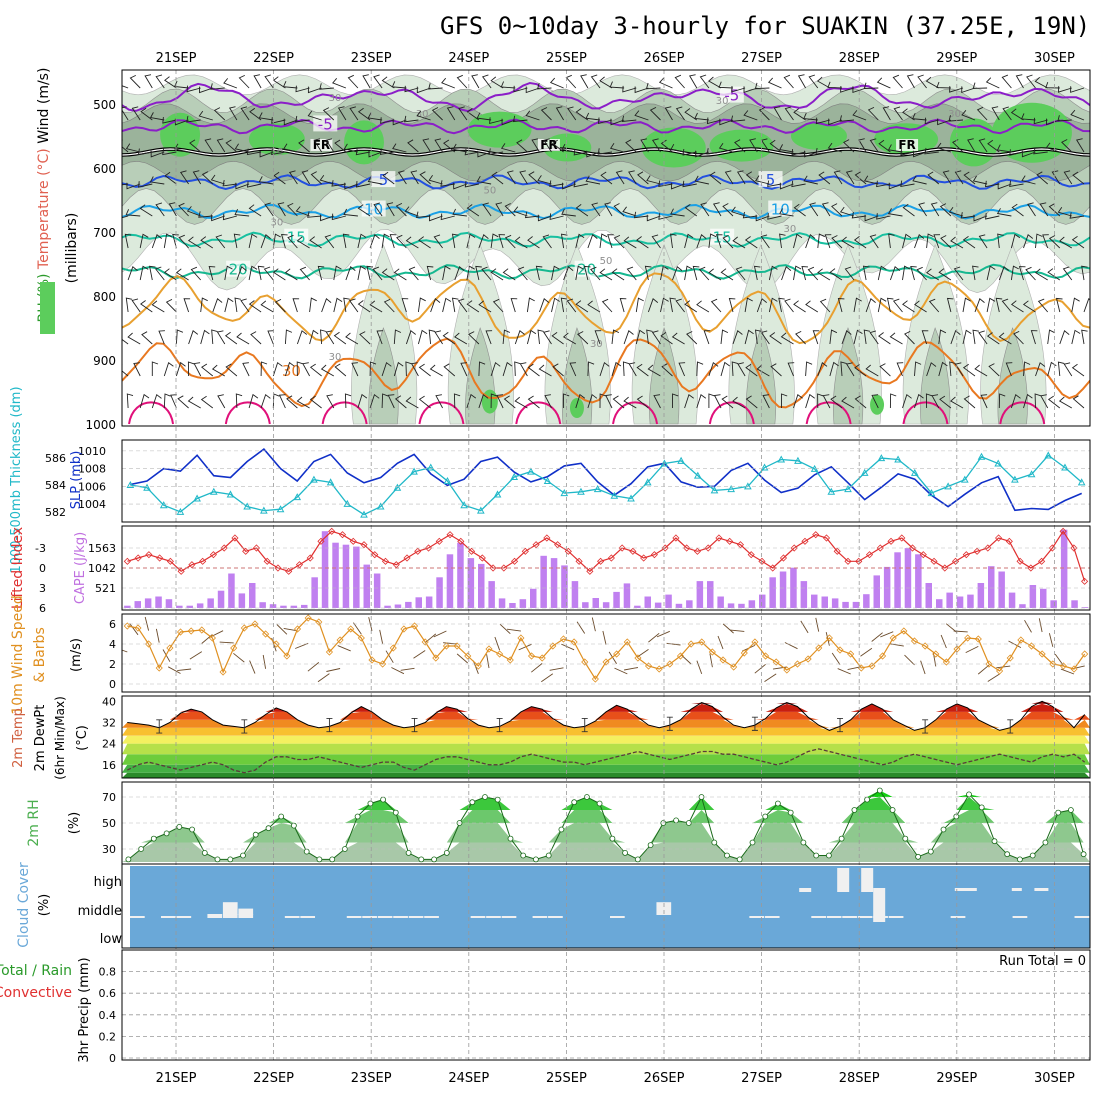  I want to click on wind-unit-label-part: (m/s), so click(76, 655).